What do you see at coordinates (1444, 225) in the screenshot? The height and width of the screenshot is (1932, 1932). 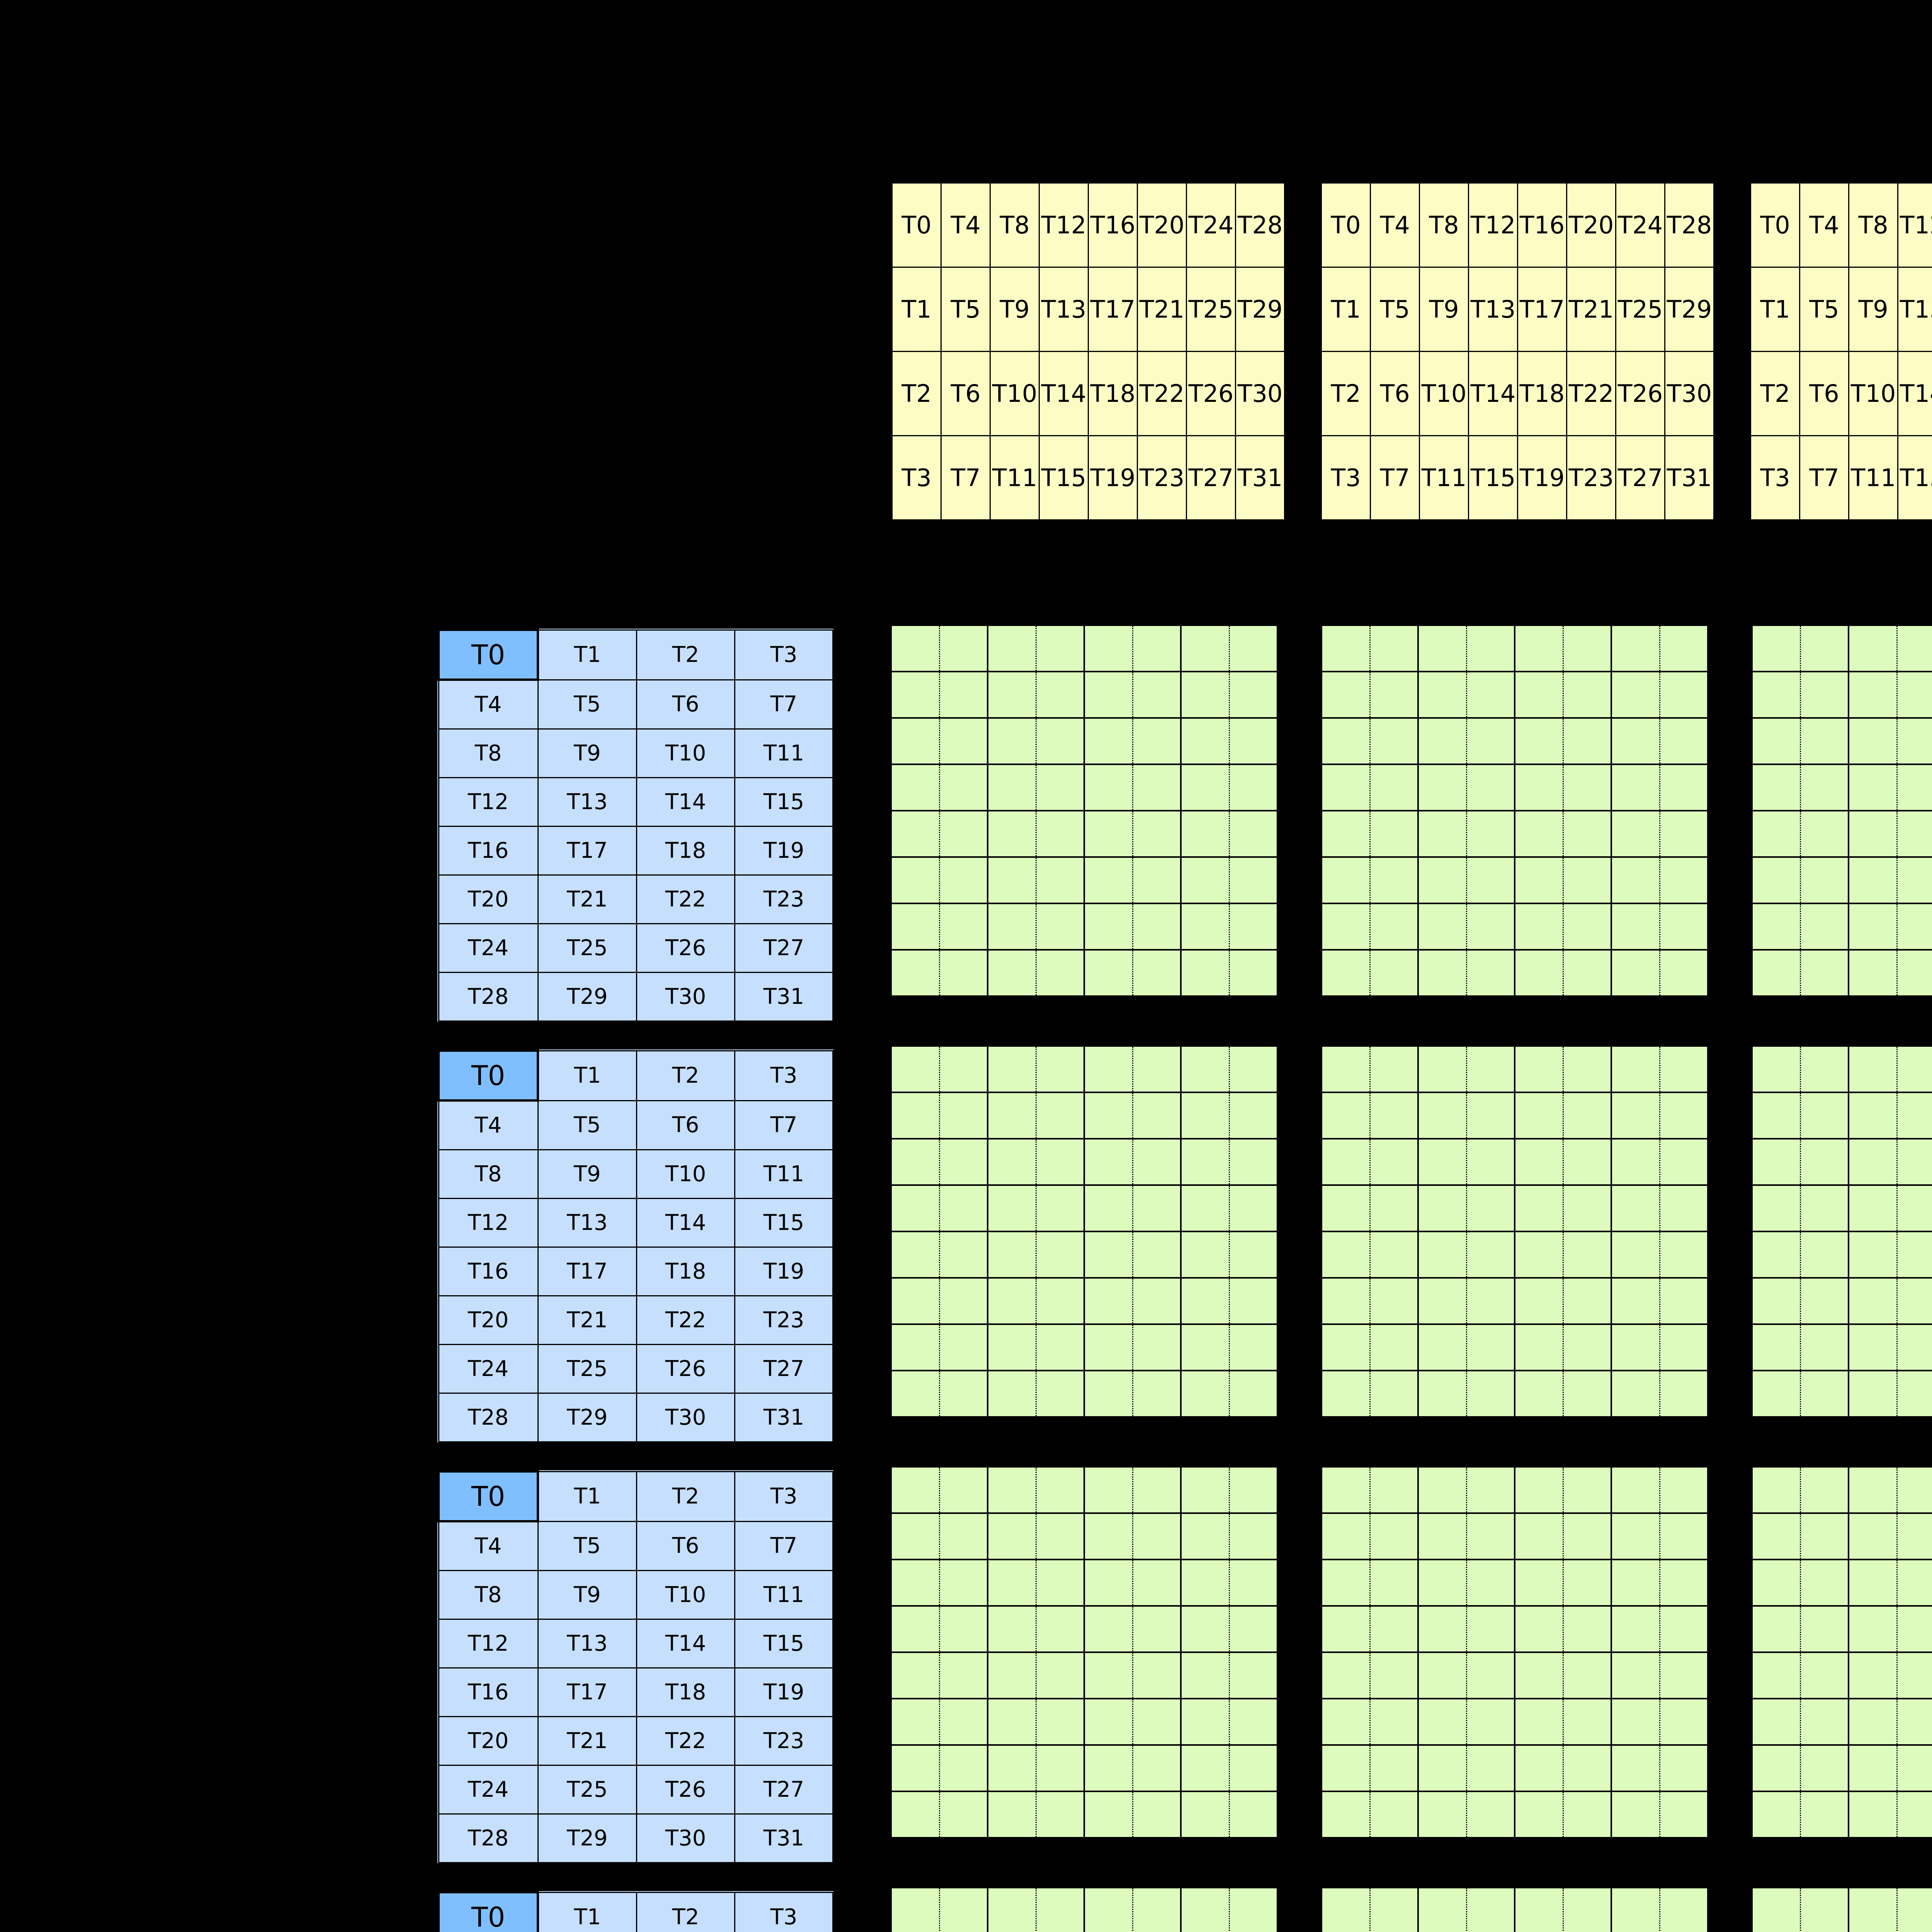 I see `yellow-thread-cell: T8` at bounding box center [1444, 225].